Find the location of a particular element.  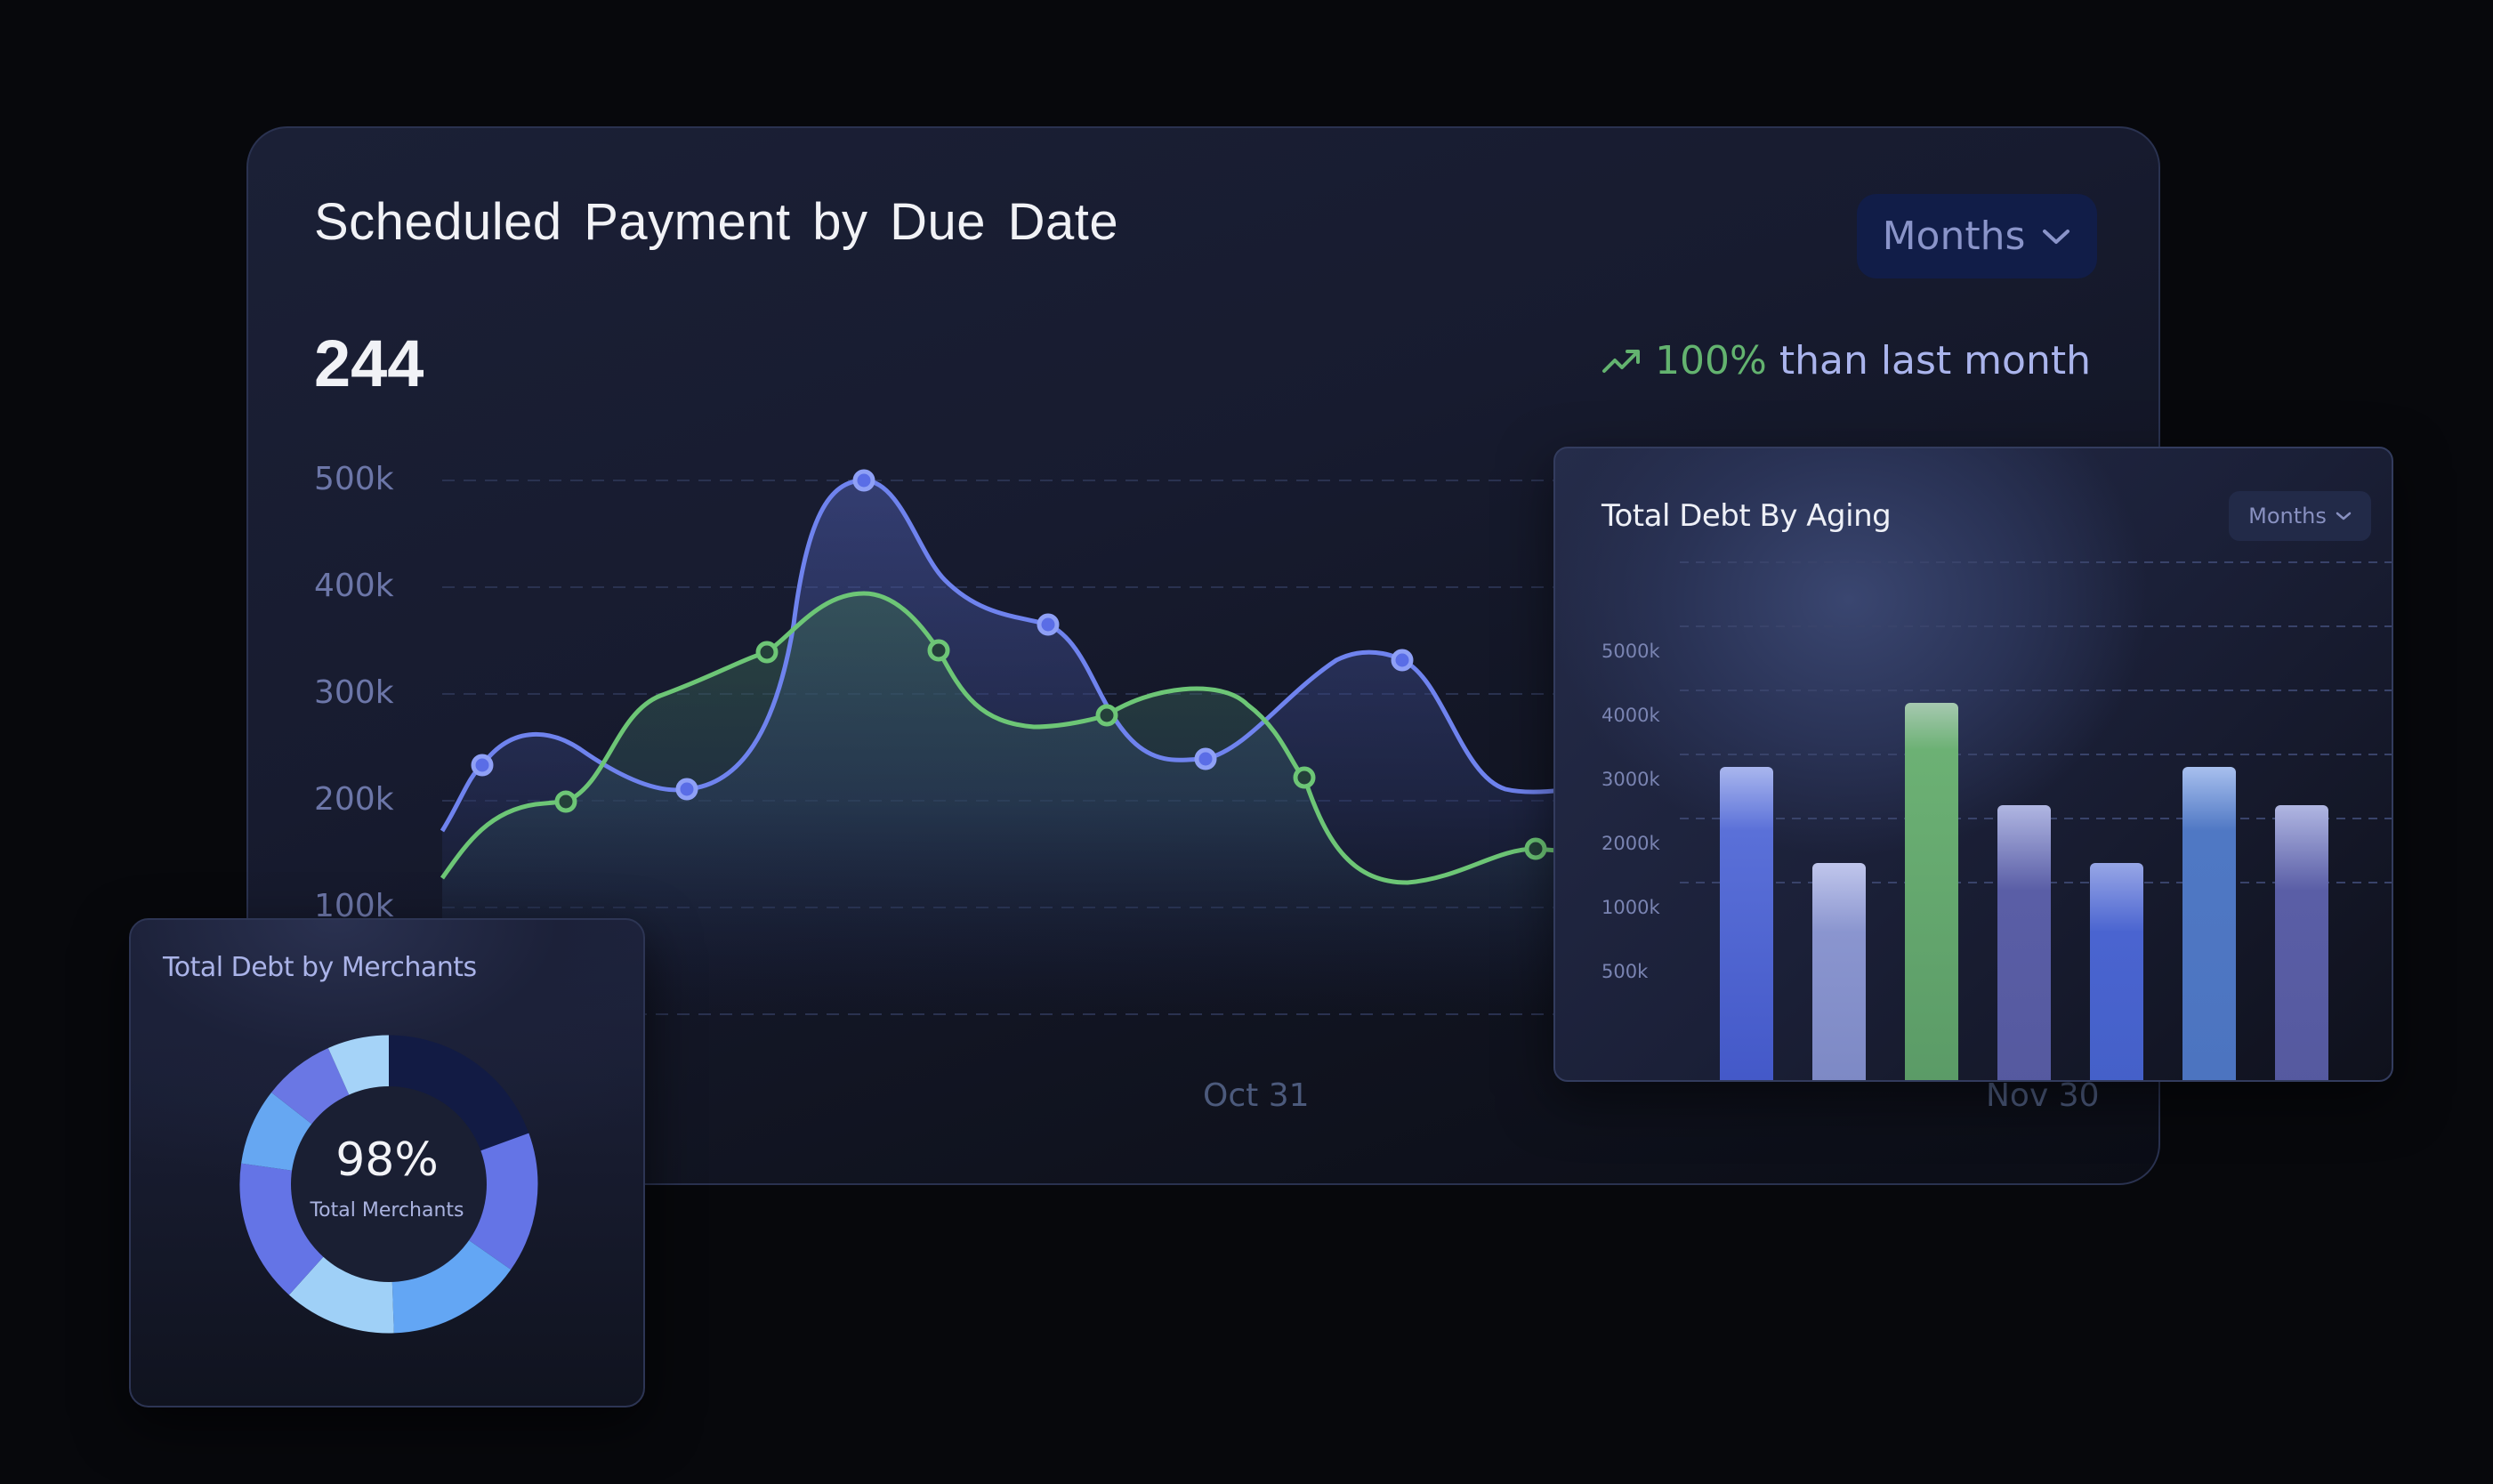

donut-chart is located at coordinates (388, 1184).